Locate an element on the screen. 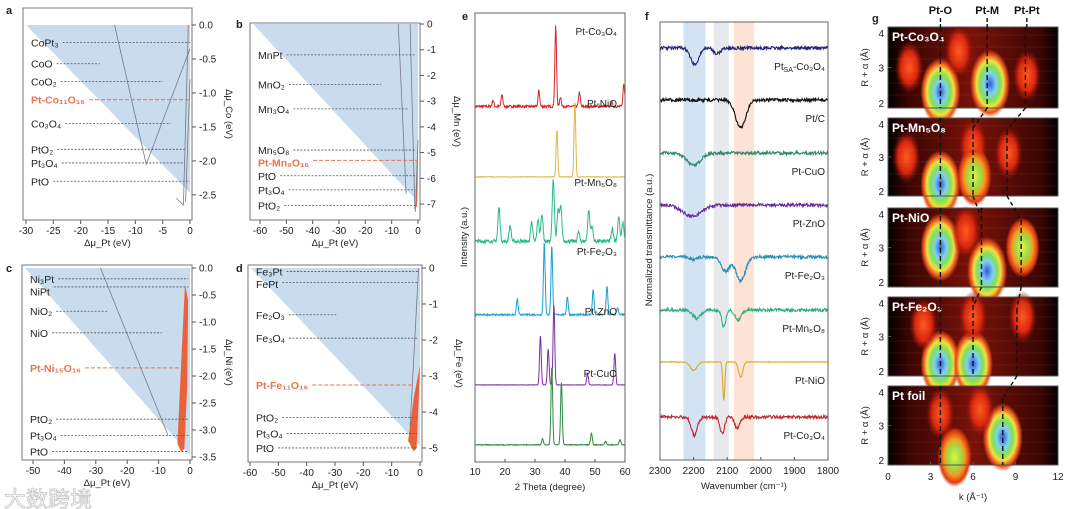 Image resolution: width=1080 pixels, height=509 pixels. wavelet-map: Pt-Fe₂O₃ 2 3 4 R + α (Å) is located at coordinates (959, 344).